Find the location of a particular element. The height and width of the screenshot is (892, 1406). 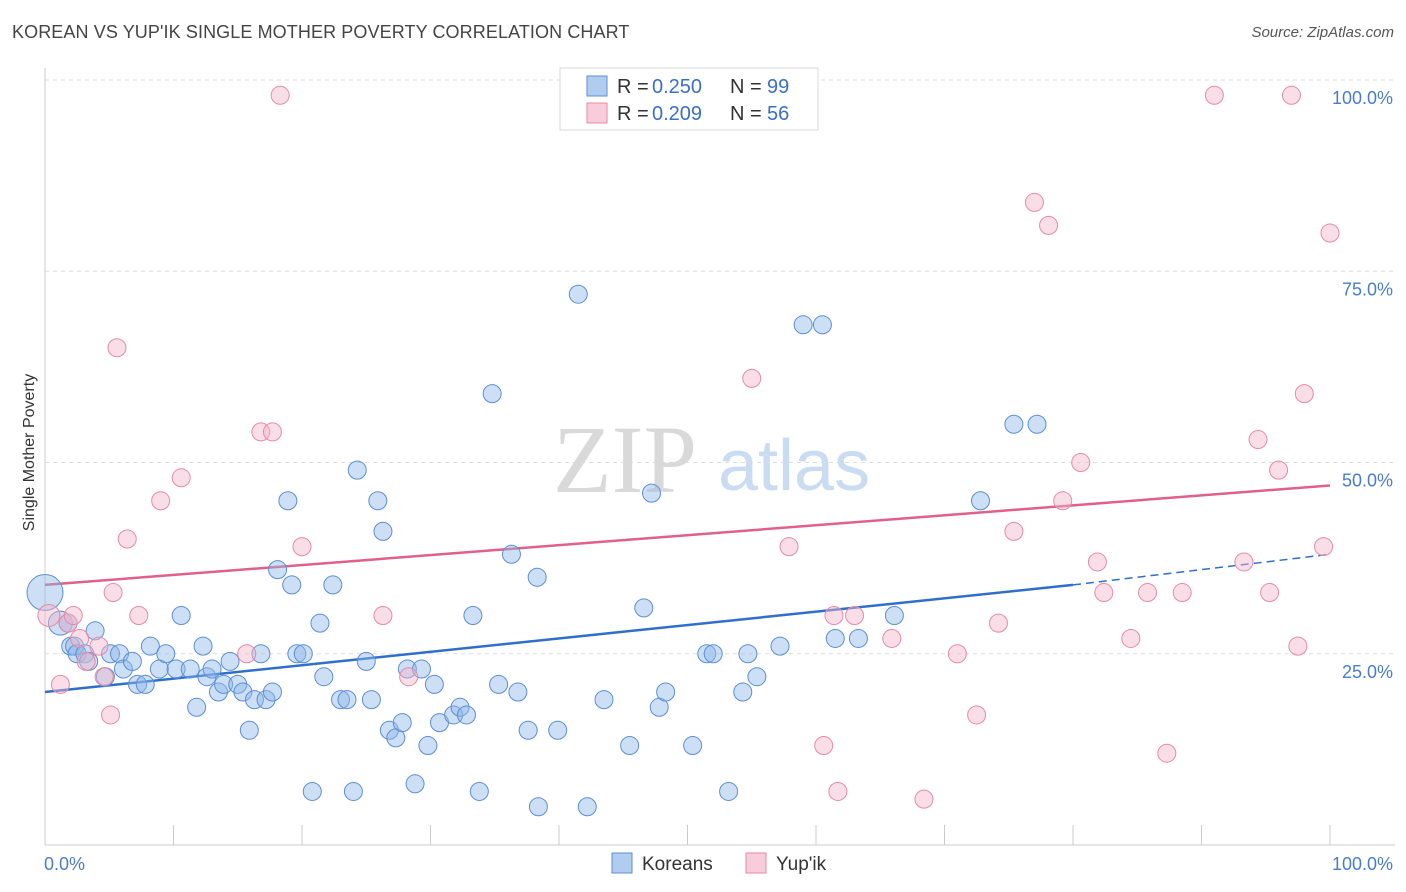

legend-n-label-0: N = is located at coordinates (746, 87).